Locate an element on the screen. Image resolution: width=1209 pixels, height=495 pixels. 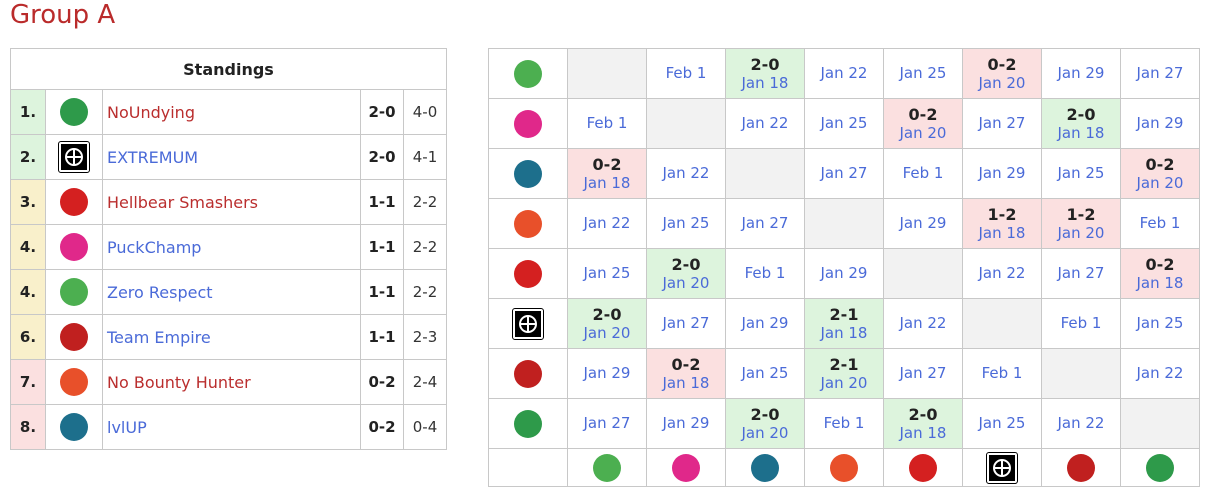
match-cell: Jan 29 is located at coordinates (1160, 123).